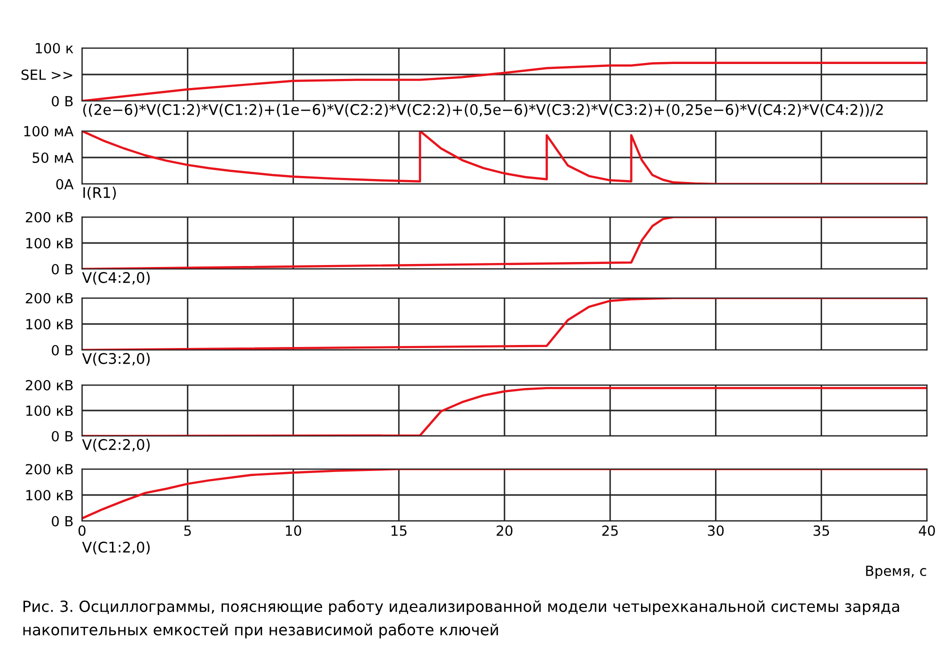 The width and height of the screenshot is (937, 662). I want to click on x-tick-label: 30, so click(716, 530).